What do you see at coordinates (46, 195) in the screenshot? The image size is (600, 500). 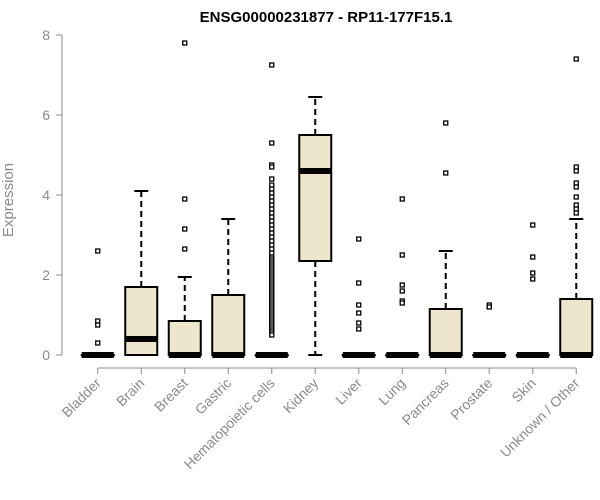 I see `y-tick-label: 4` at bounding box center [46, 195].